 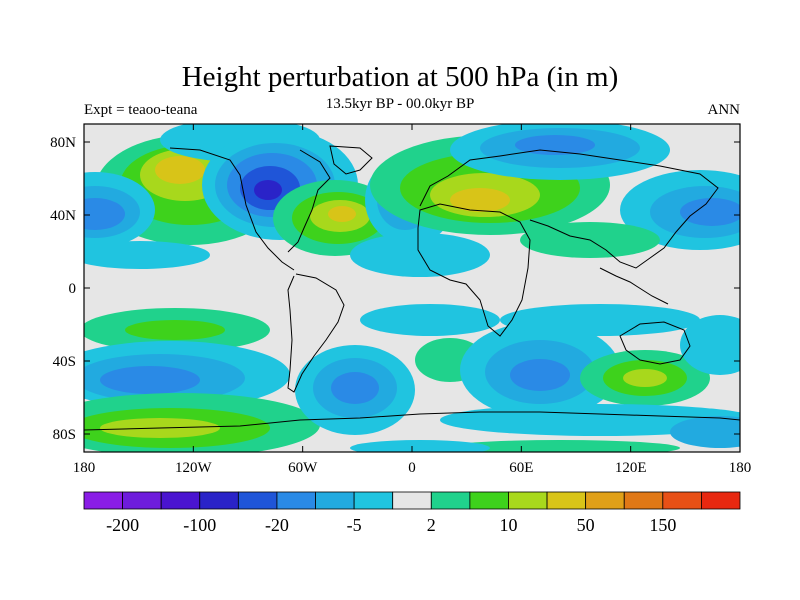 What do you see at coordinates (586, 525) in the screenshot?
I see `colorbar-label: 50` at bounding box center [586, 525].